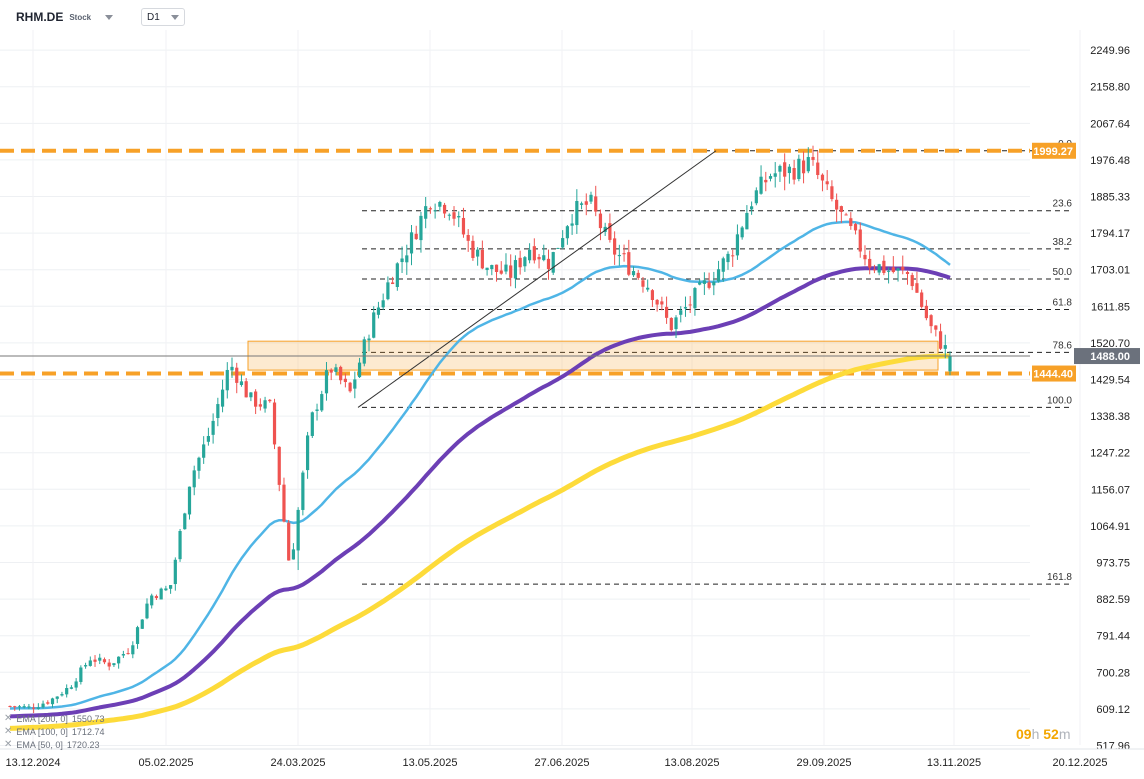 The width and height of the screenshot is (1144, 779). I want to click on x-tick-label: 13.12.2024, so click(32, 763).